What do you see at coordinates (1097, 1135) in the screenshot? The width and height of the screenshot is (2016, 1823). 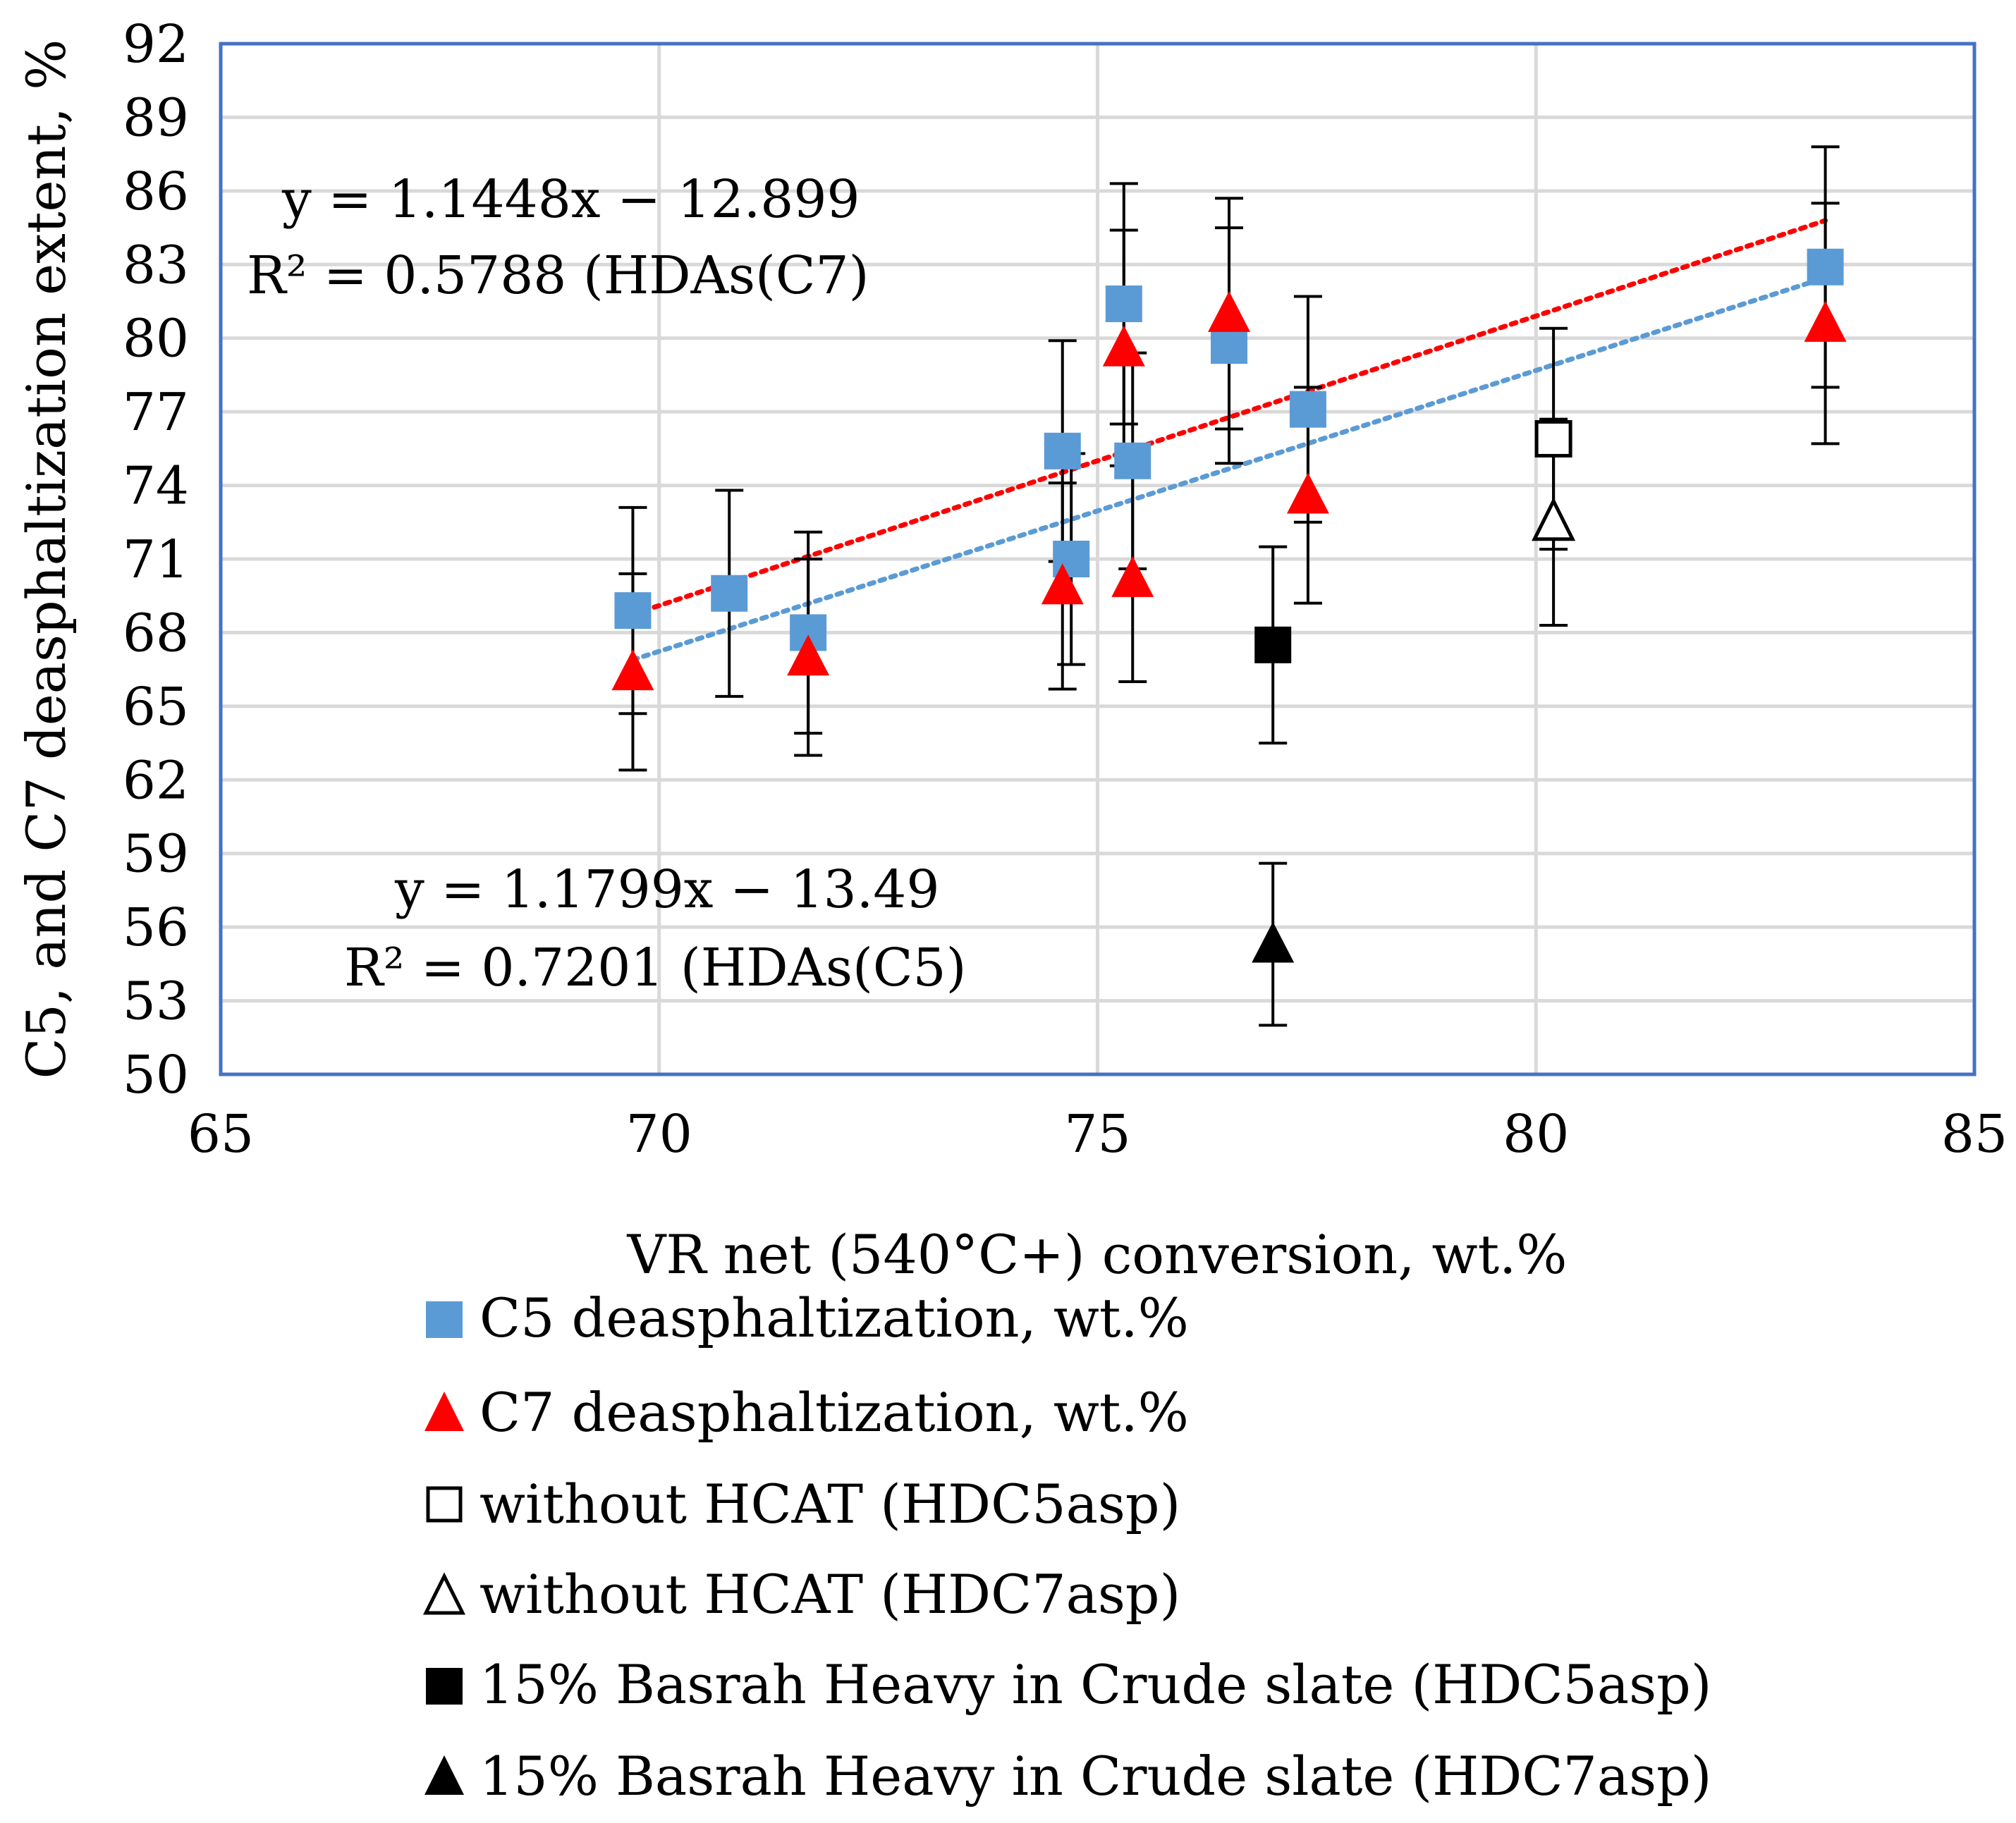 I see `x-tick-label: 75` at bounding box center [1097, 1135].